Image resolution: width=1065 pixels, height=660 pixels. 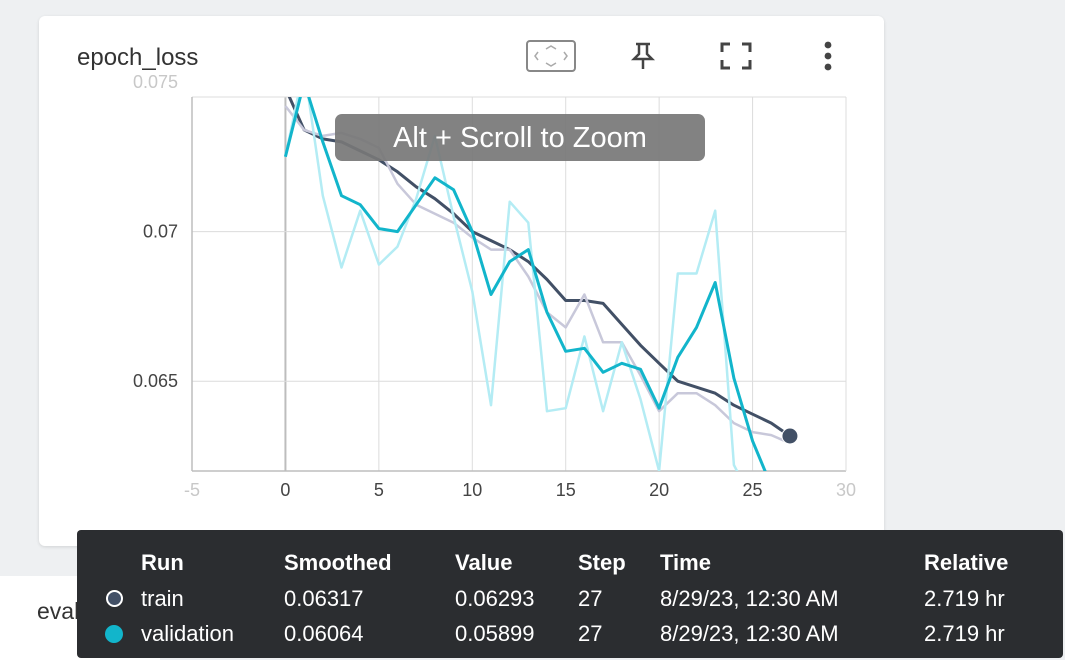 I want to click on pin-icon, so click(x=643, y=56).